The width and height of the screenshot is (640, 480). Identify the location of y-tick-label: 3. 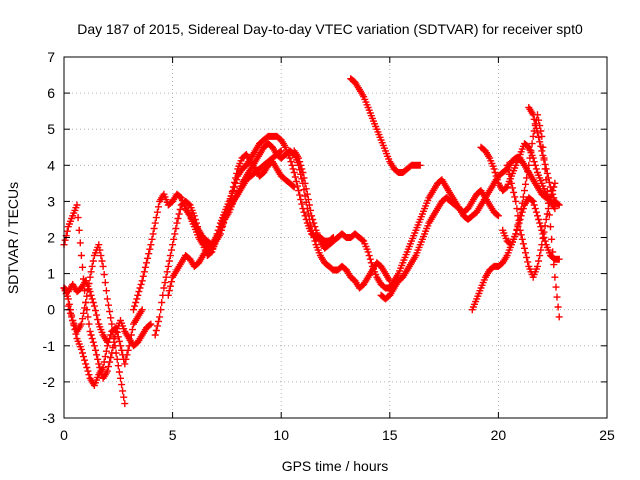
(51, 201).